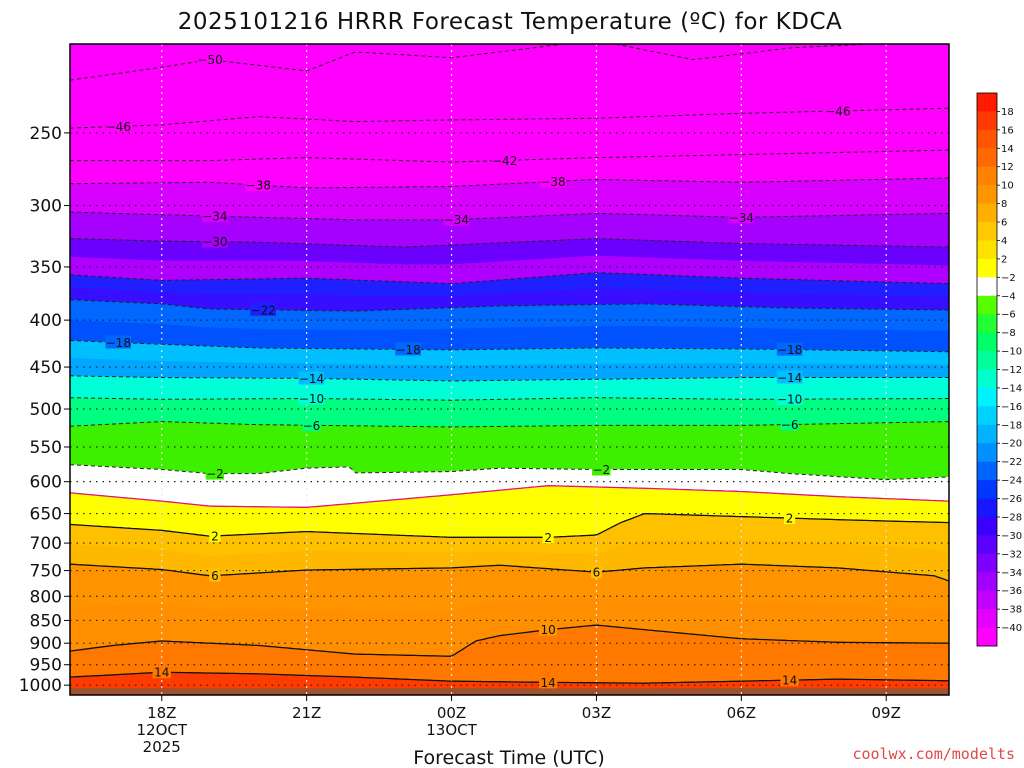  I want to click on temperature-band, so click(509, 412).